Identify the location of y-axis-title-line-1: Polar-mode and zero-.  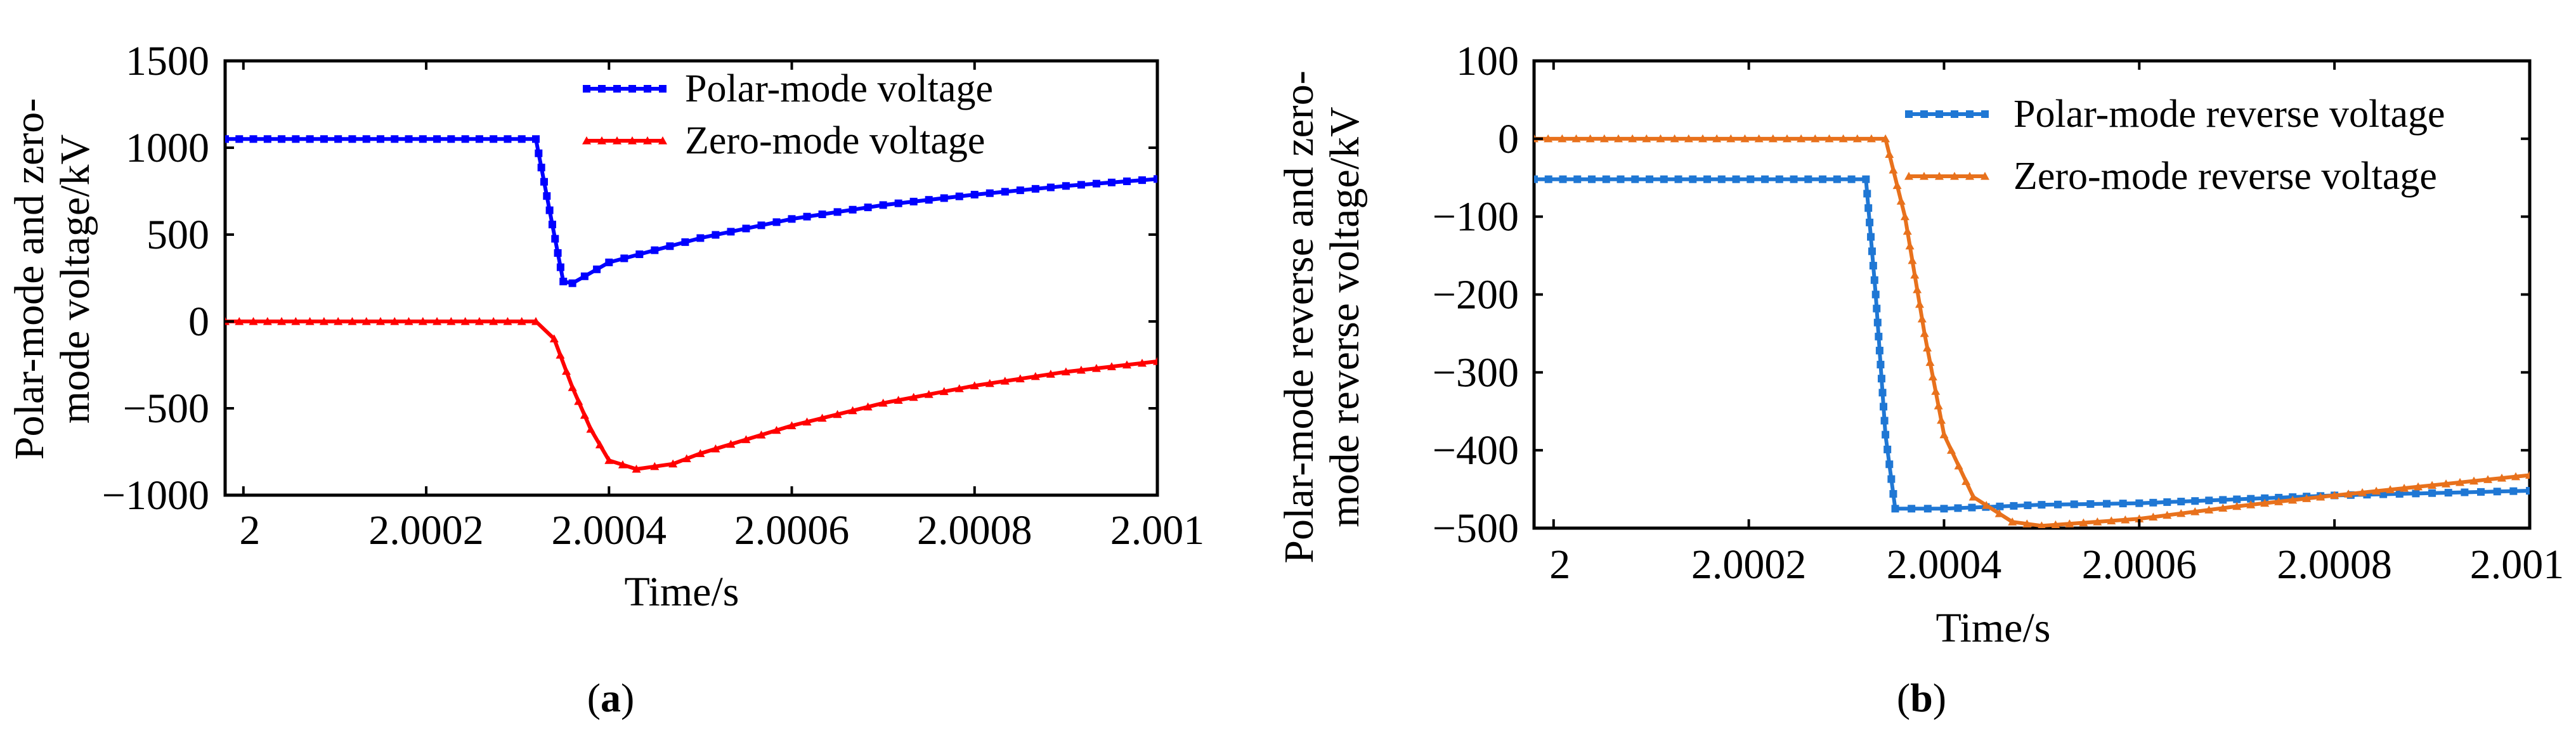
(30, 279).